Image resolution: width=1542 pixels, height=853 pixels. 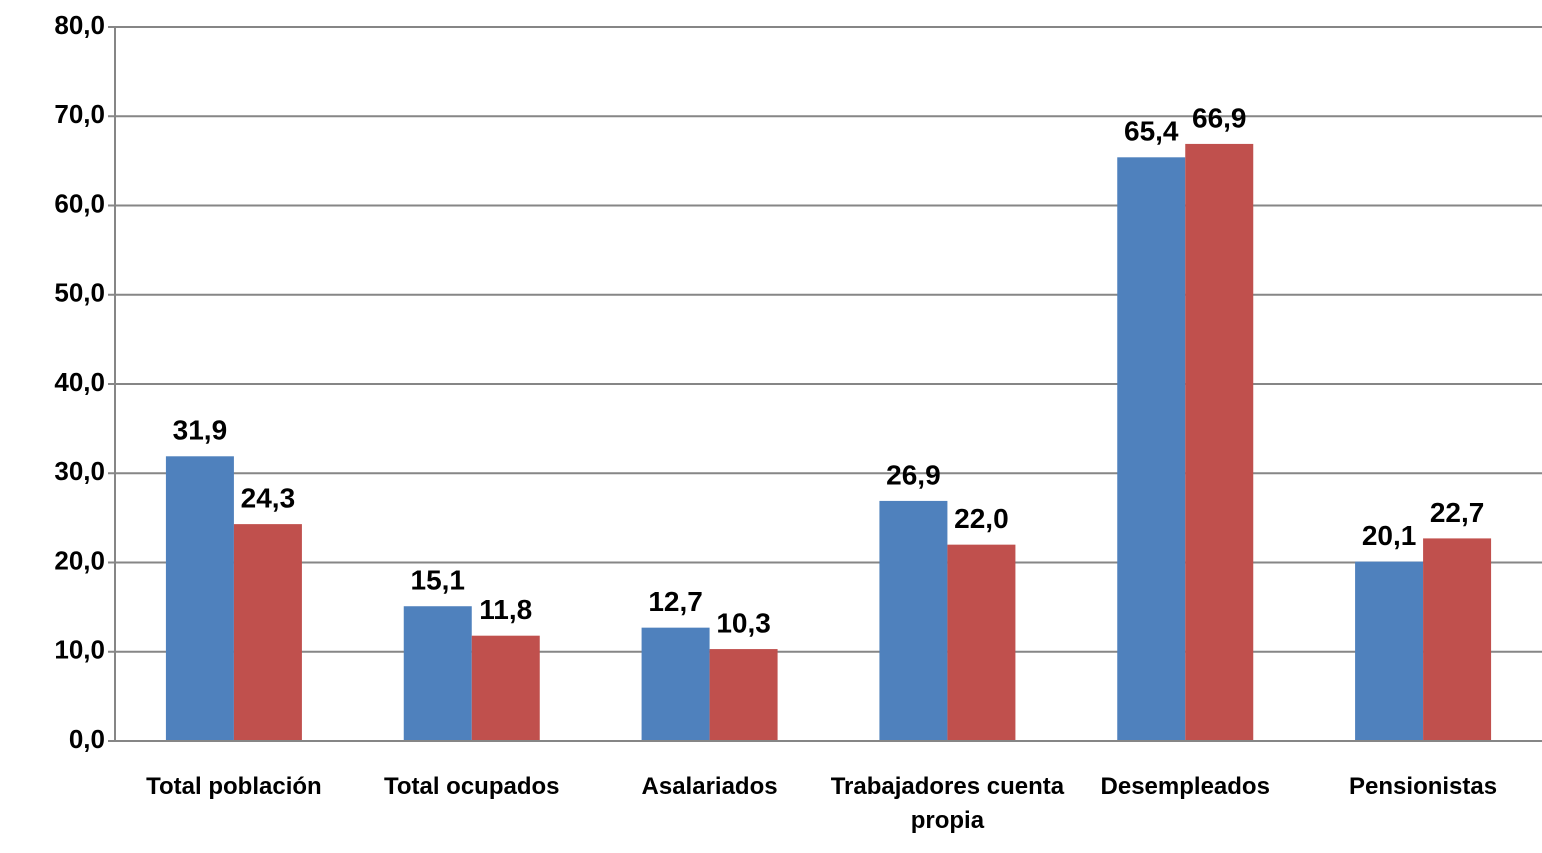 I want to click on y-tick-label: 20,0, so click(x=79, y=560).